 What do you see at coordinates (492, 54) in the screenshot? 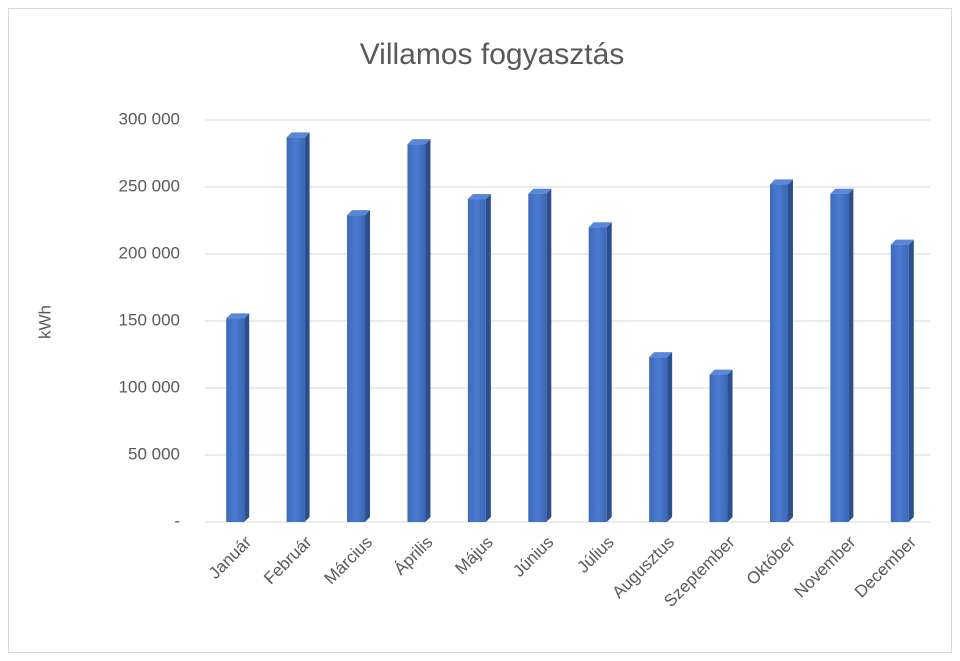
I see `chart-title: Villamos fogyasztás` at bounding box center [492, 54].